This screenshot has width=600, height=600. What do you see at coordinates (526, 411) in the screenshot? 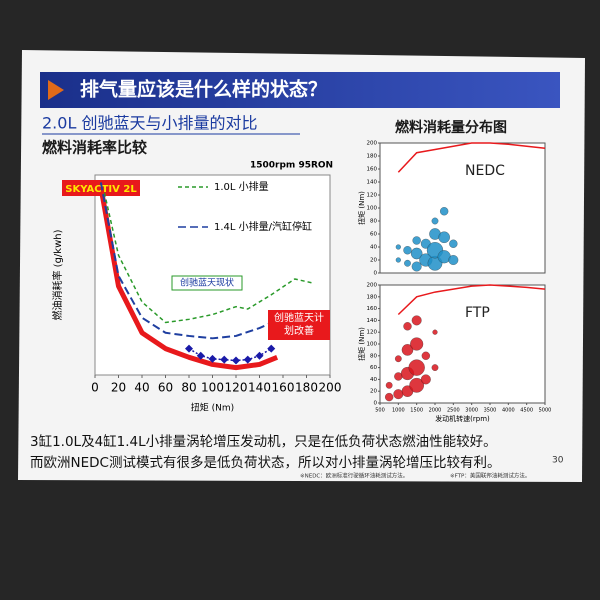
I see `x-tick-label: 4500` at bounding box center [526, 411].